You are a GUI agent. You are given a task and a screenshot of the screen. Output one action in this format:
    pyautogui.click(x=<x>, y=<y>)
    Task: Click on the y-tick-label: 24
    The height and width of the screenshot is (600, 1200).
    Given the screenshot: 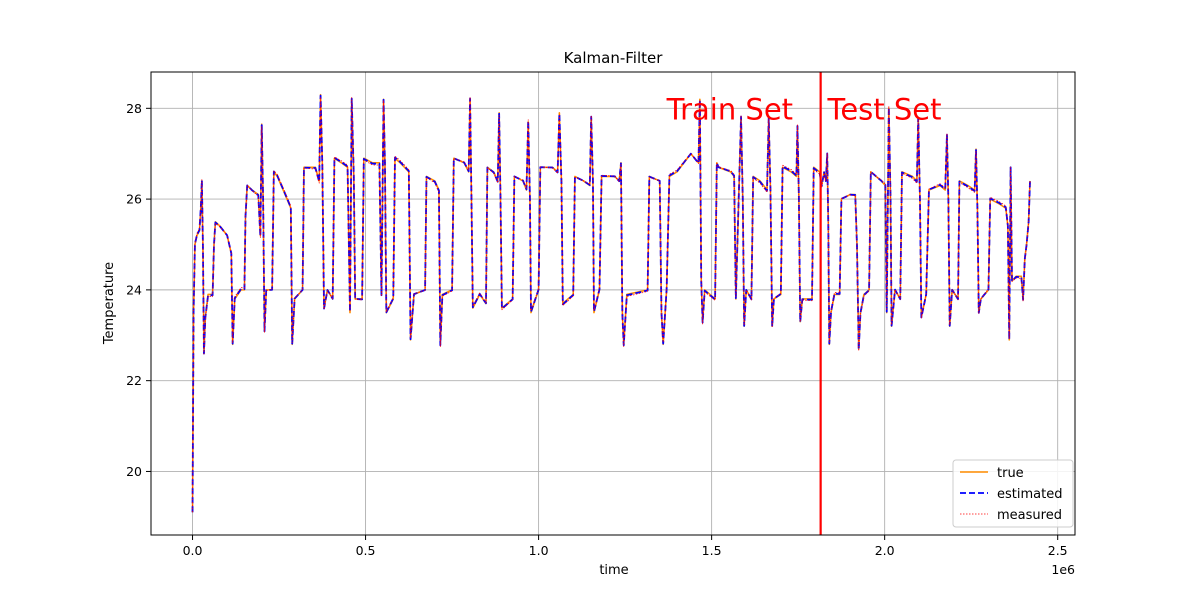 What is the action you would take?
    pyautogui.click(x=134, y=289)
    